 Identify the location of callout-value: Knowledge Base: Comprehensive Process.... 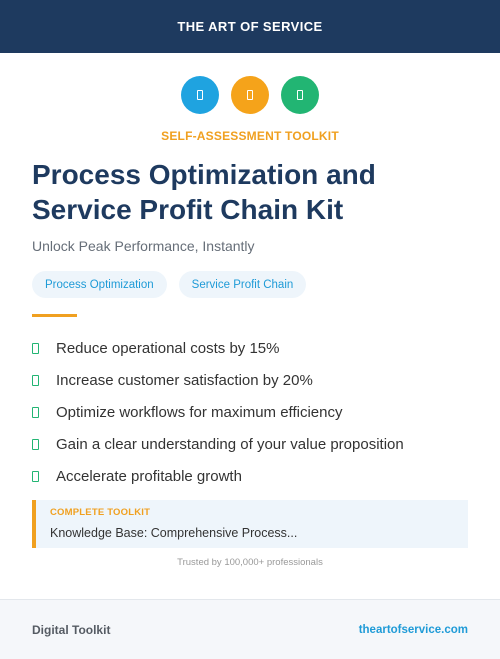
(174, 533).